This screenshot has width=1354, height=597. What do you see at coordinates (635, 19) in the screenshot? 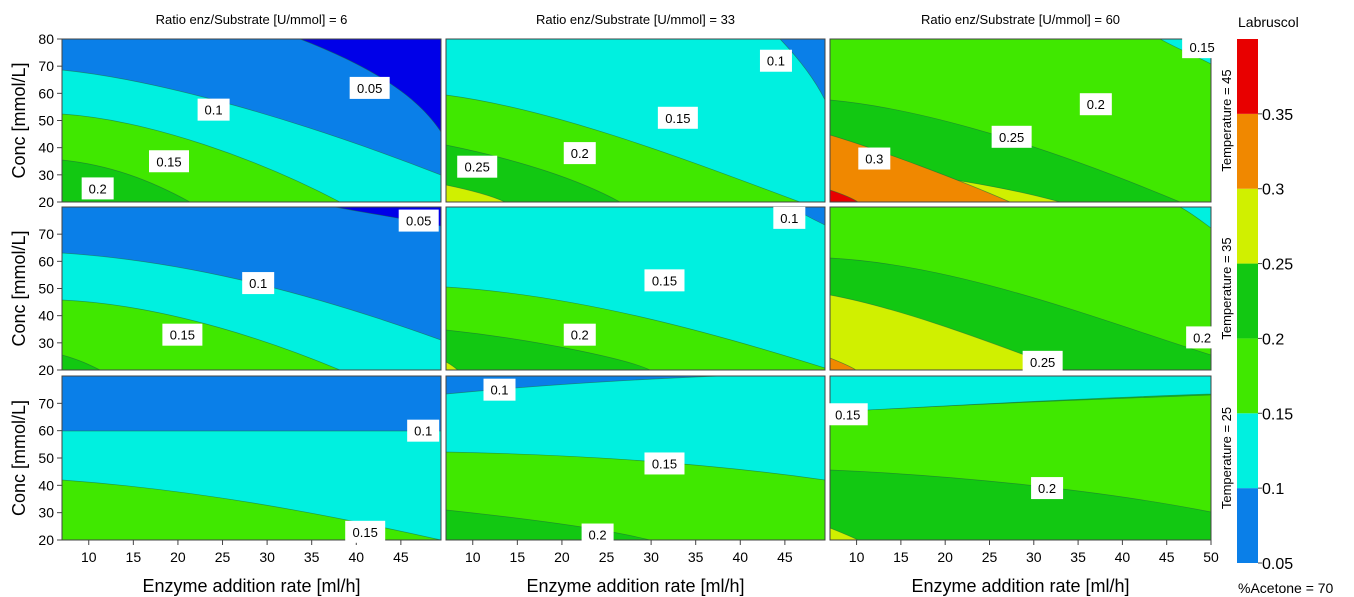
I see `column-title: Ratio enz/Substrate [U/mmol] = 33` at bounding box center [635, 19].